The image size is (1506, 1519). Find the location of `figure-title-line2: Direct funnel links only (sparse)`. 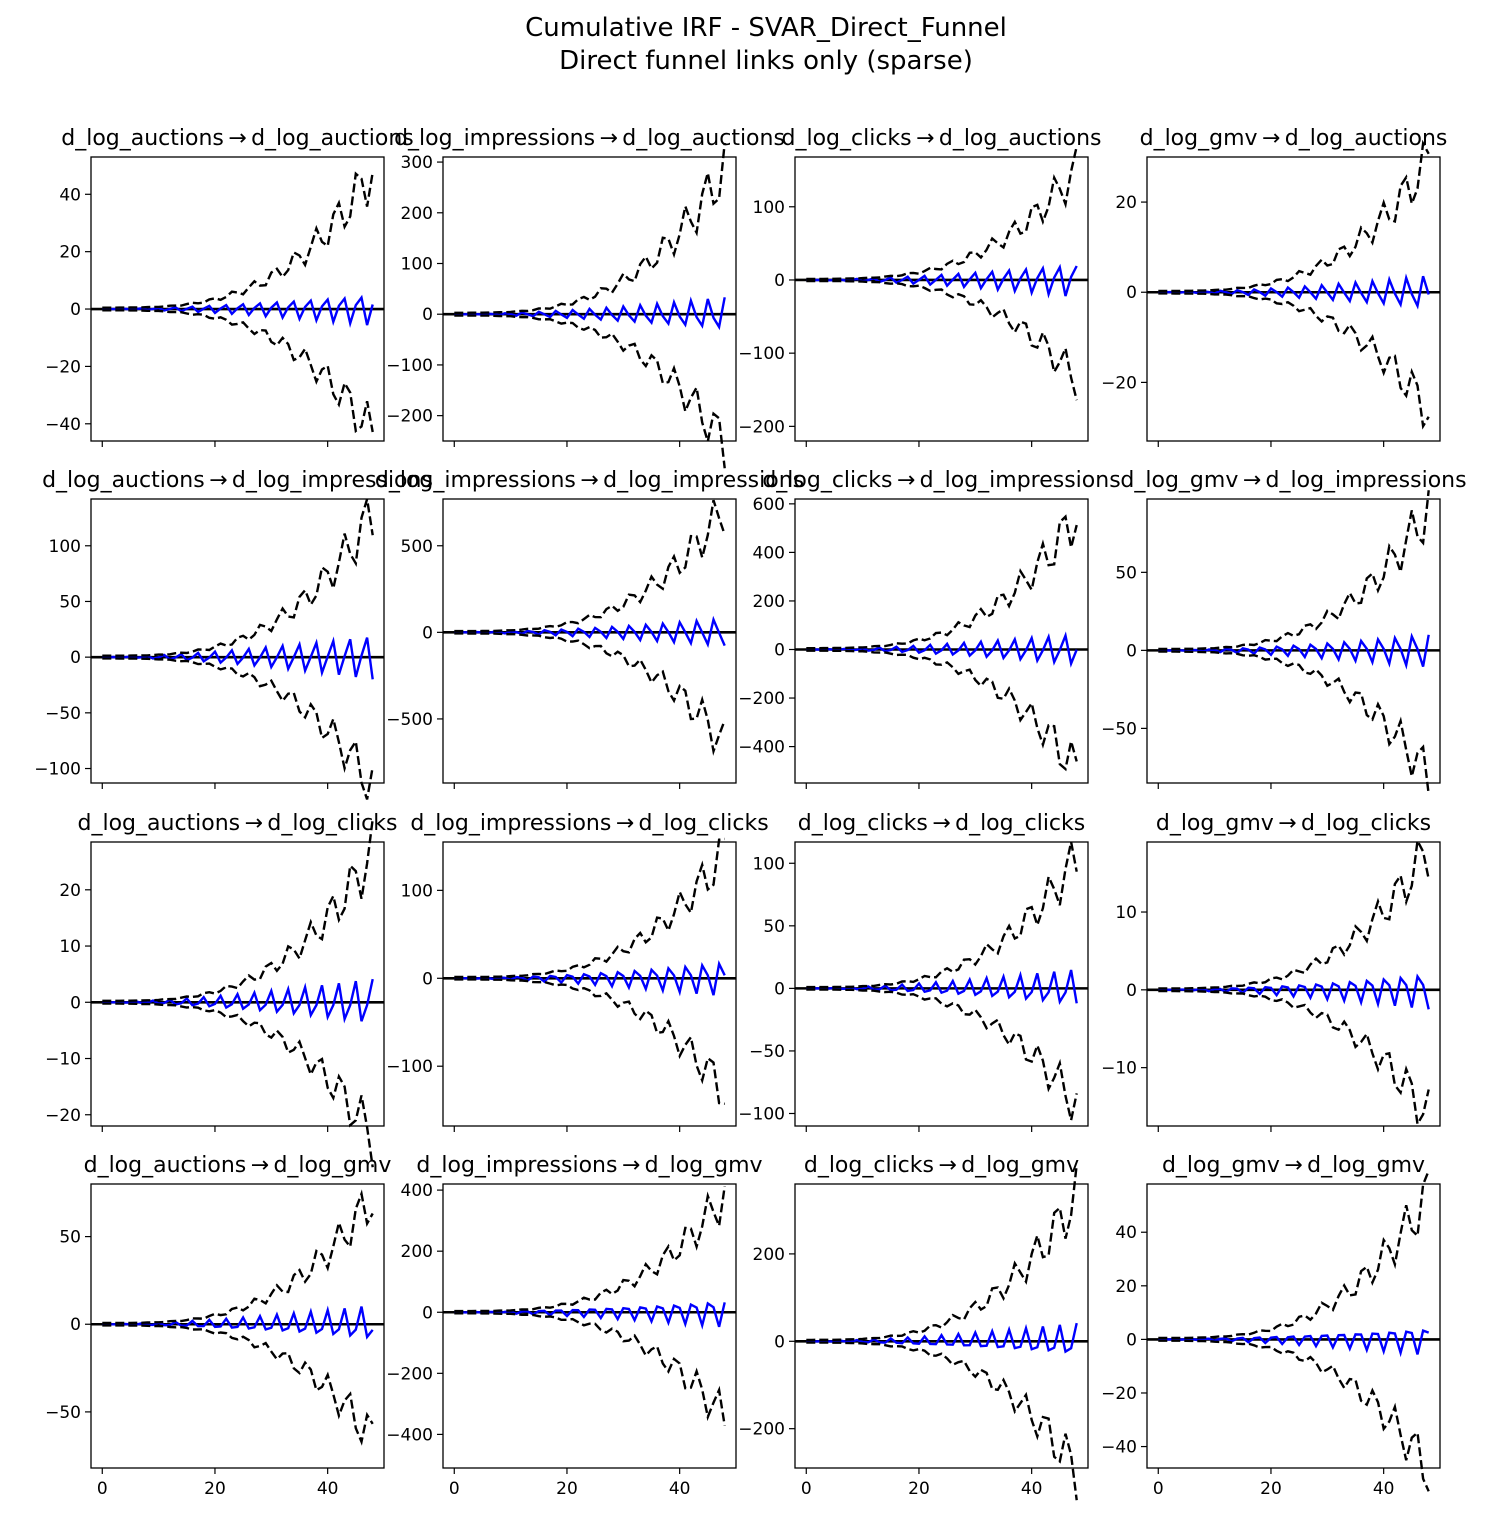

figure-title-line2: Direct funnel links only (sparse) is located at coordinates (766, 61).